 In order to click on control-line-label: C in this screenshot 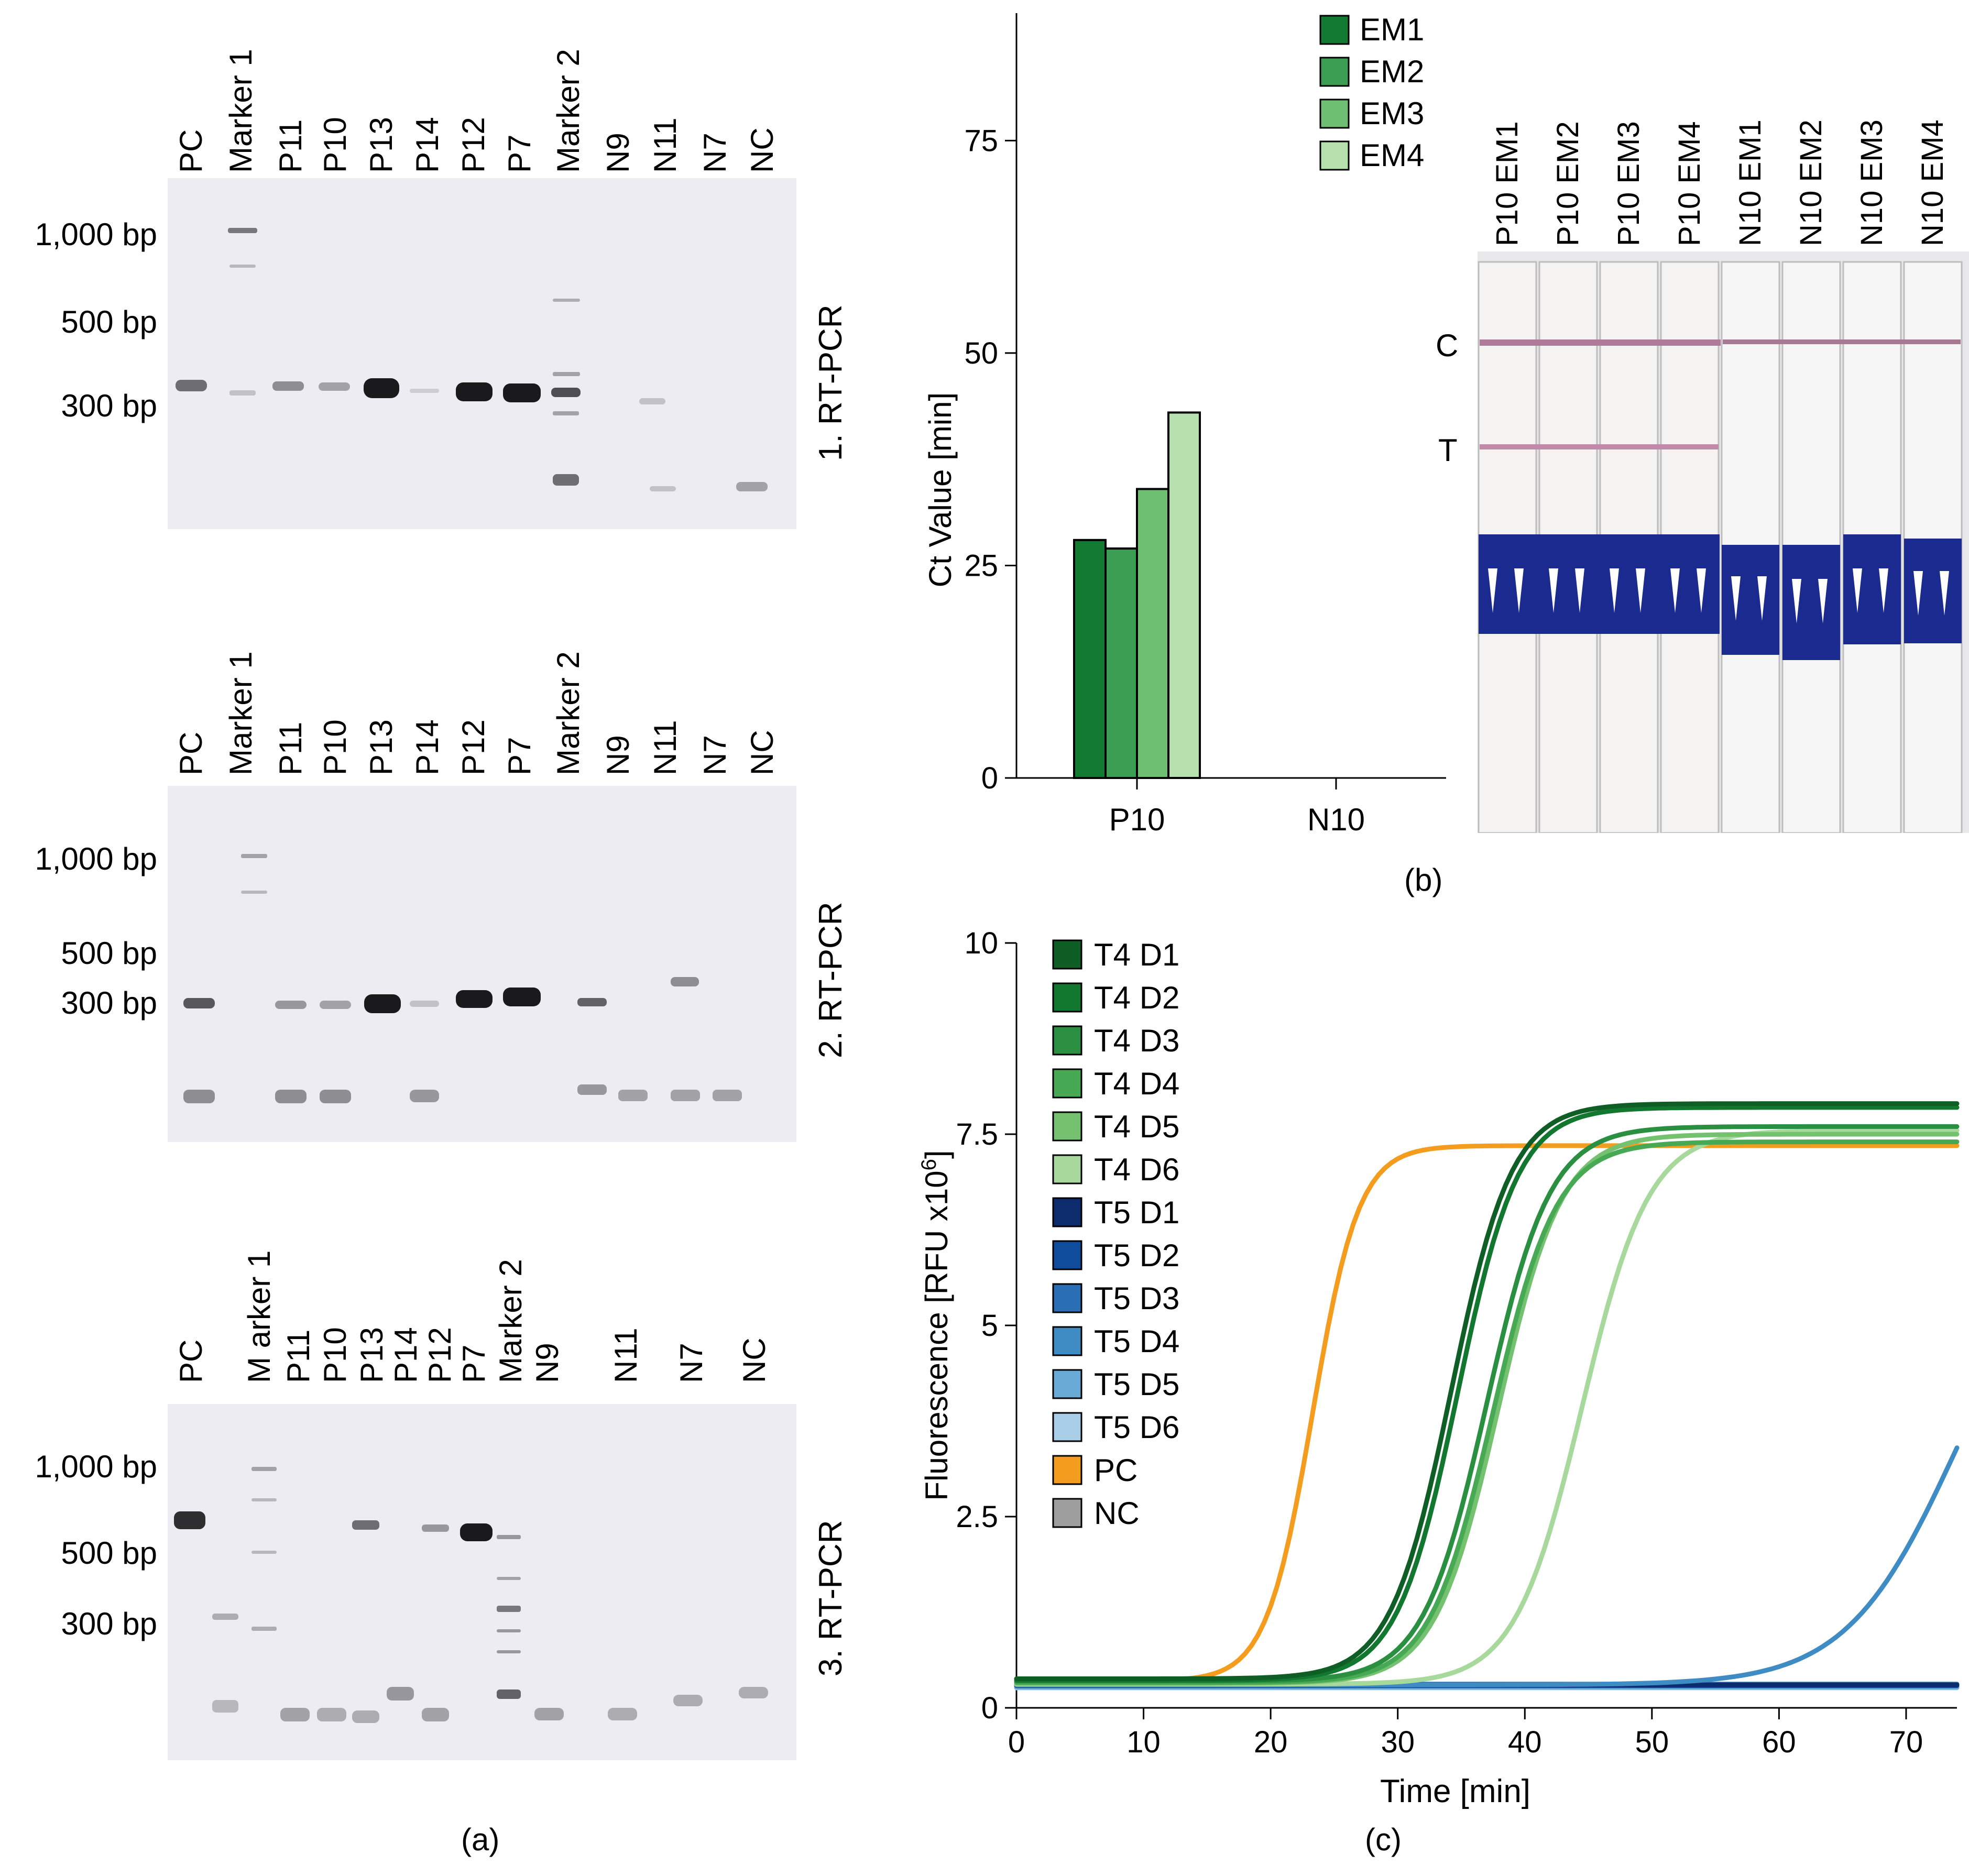, I will do `click(1448, 346)`.